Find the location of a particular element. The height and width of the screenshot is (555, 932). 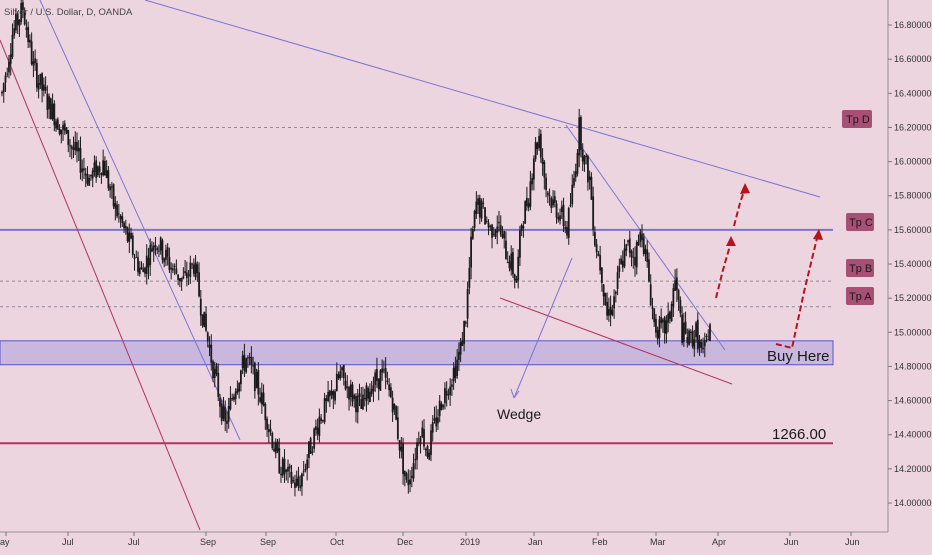

tp-a-badge: Tp A is located at coordinates (860, 296).